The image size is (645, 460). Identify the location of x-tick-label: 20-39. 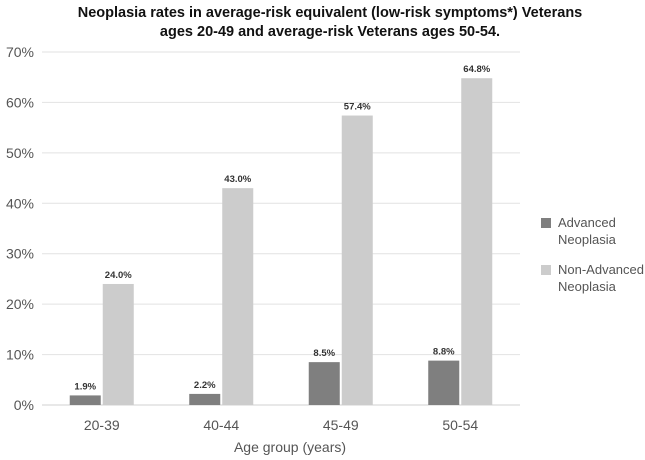
(102, 425).